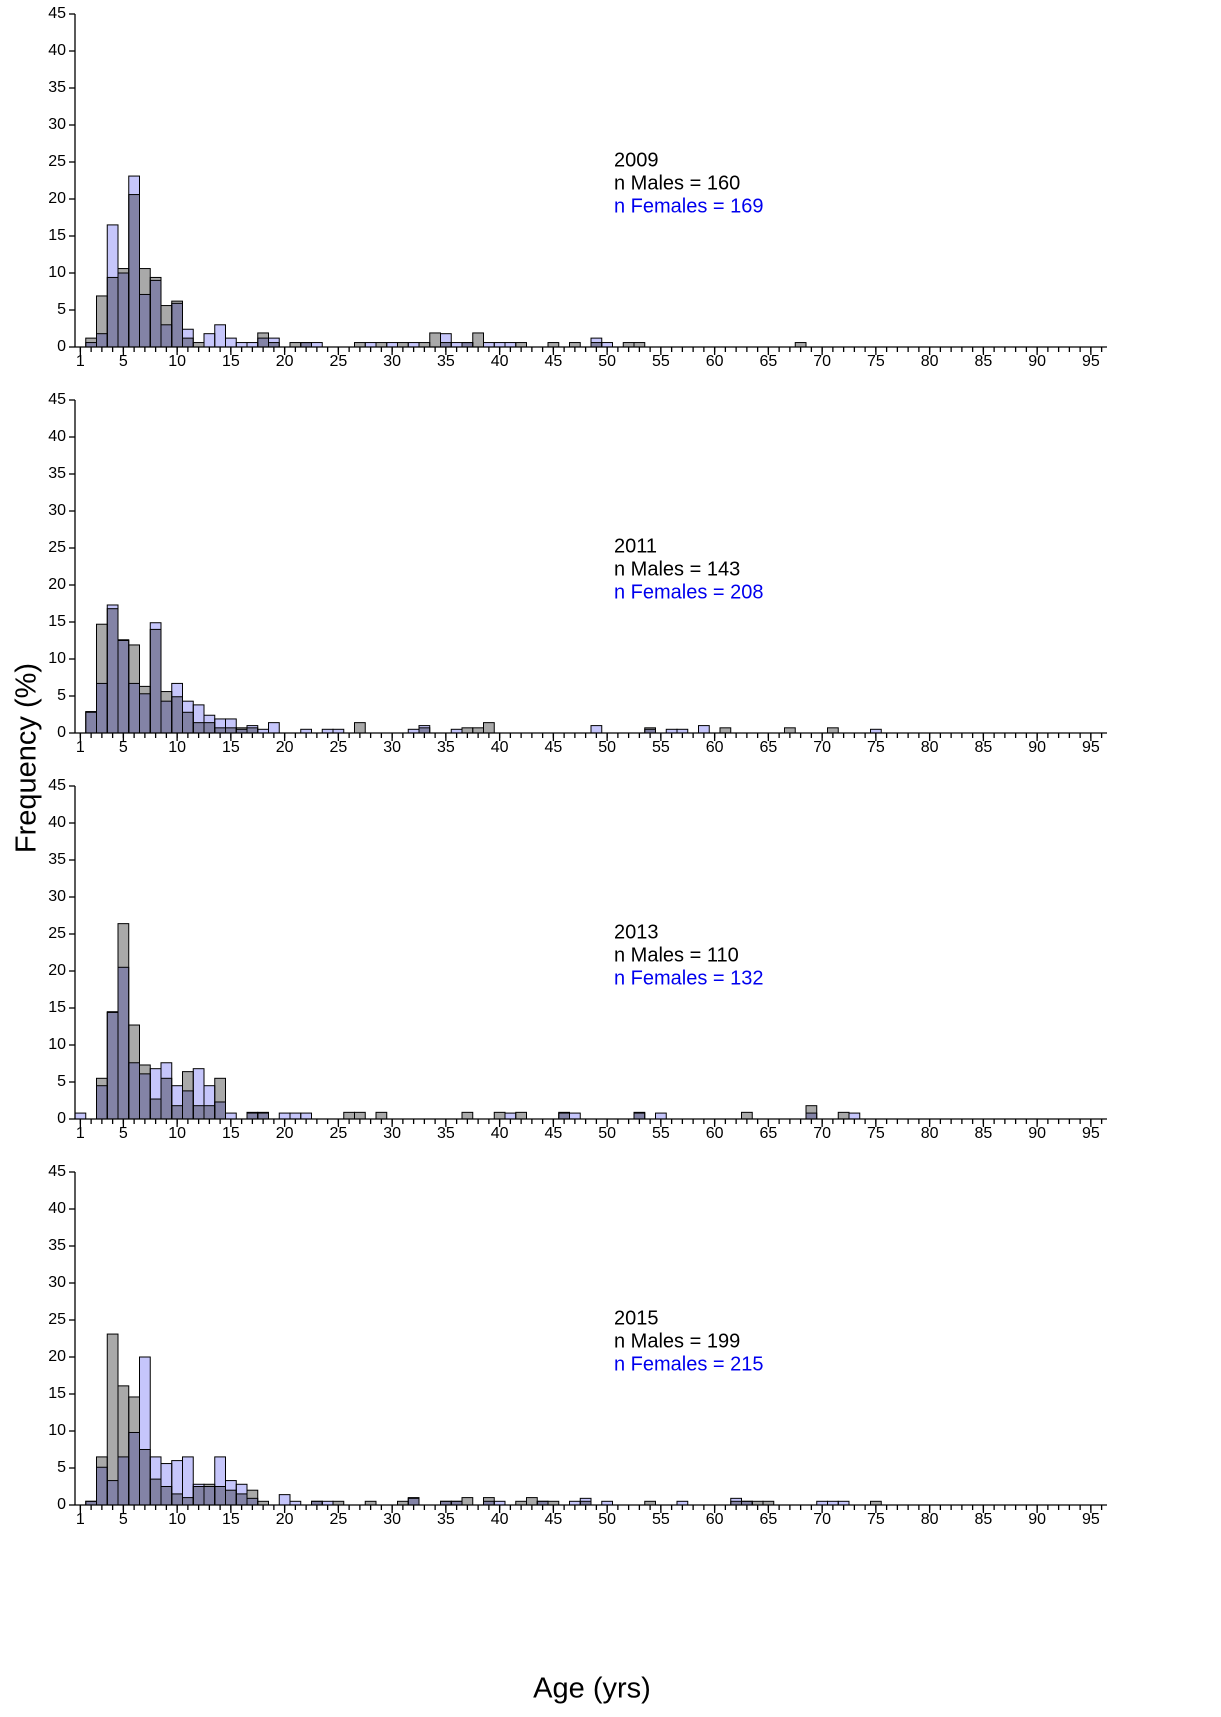  I want to click on x-tick-label: 10, so click(177, 1519).